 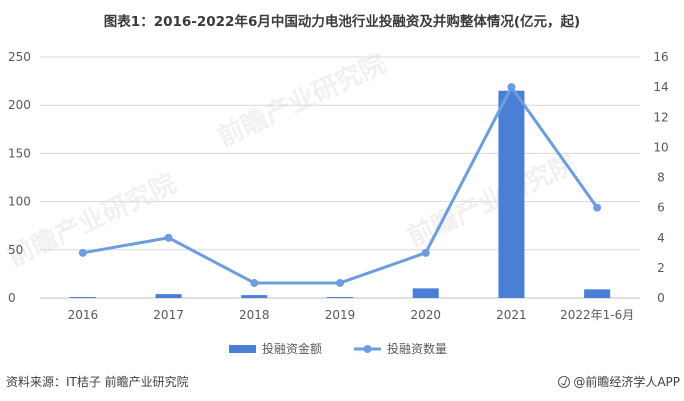 I want to click on x-axis-tick-label: 2019, so click(x=340, y=315).